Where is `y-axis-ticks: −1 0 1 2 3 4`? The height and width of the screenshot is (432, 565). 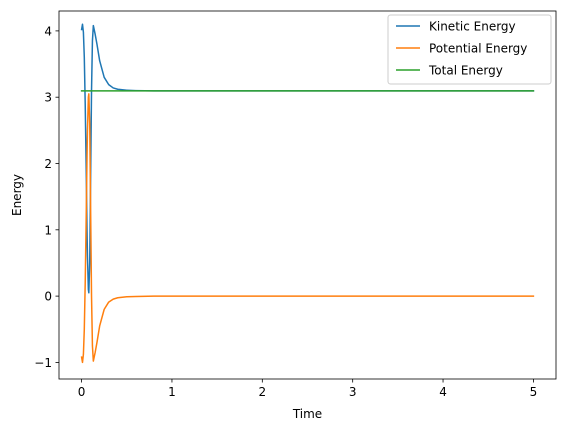
y-axis-ticks: −1 0 1 2 3 4 is located at coordinates (46, 197).